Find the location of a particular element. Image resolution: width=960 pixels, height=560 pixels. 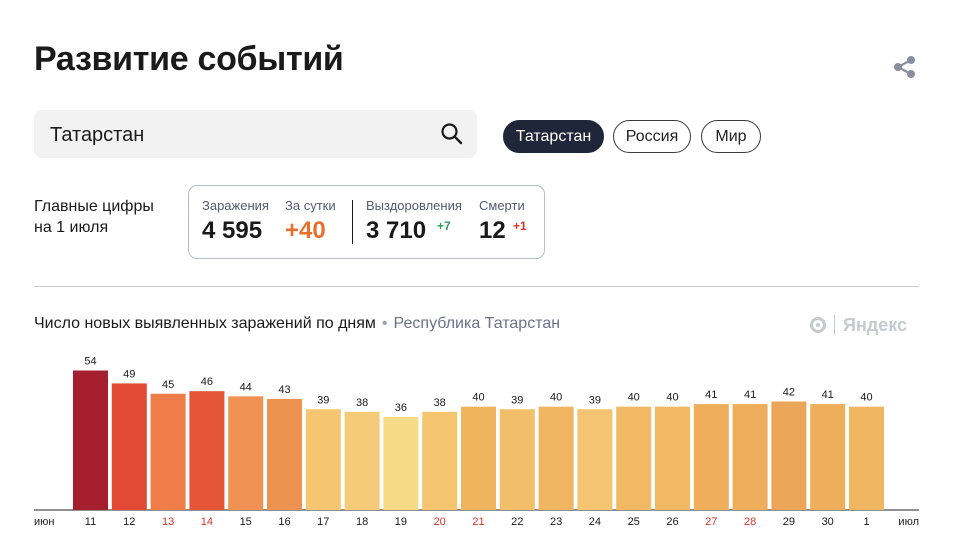

brand-separator is located at coordinates (834, 325).